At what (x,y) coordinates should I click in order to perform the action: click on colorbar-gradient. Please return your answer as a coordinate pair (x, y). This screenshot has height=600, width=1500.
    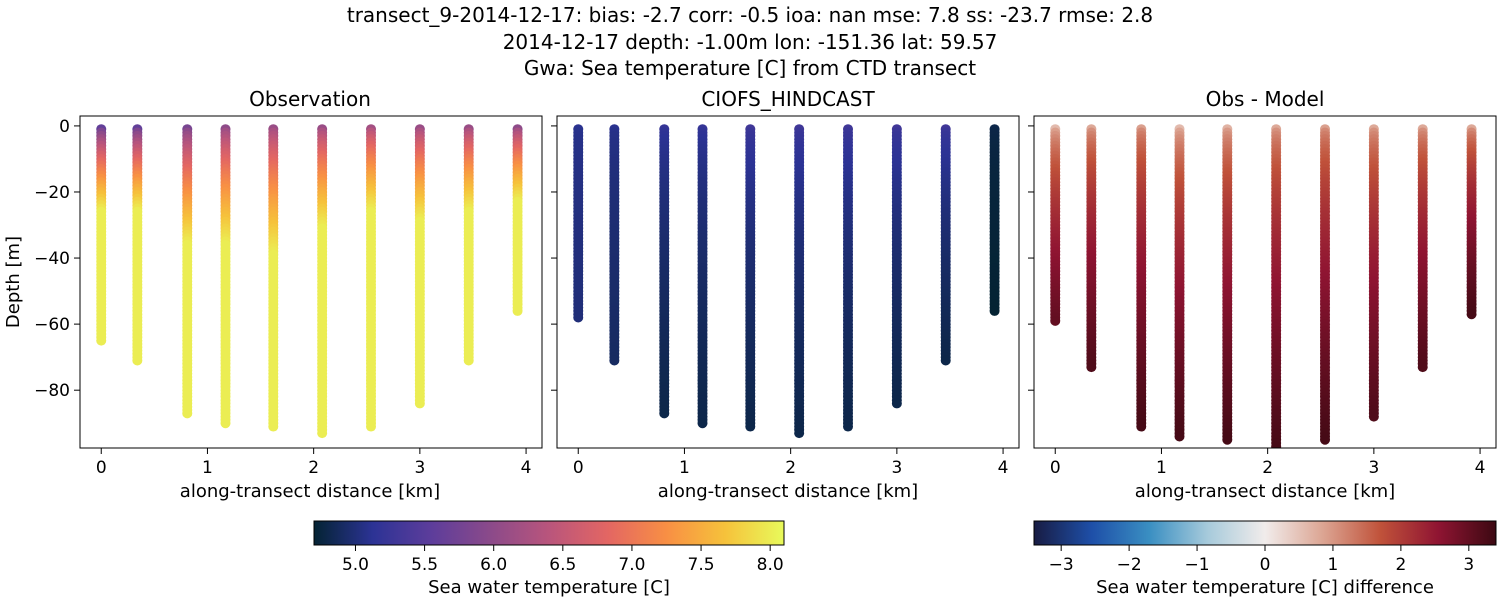
    Looking at the image, I should click on (1265, 533).